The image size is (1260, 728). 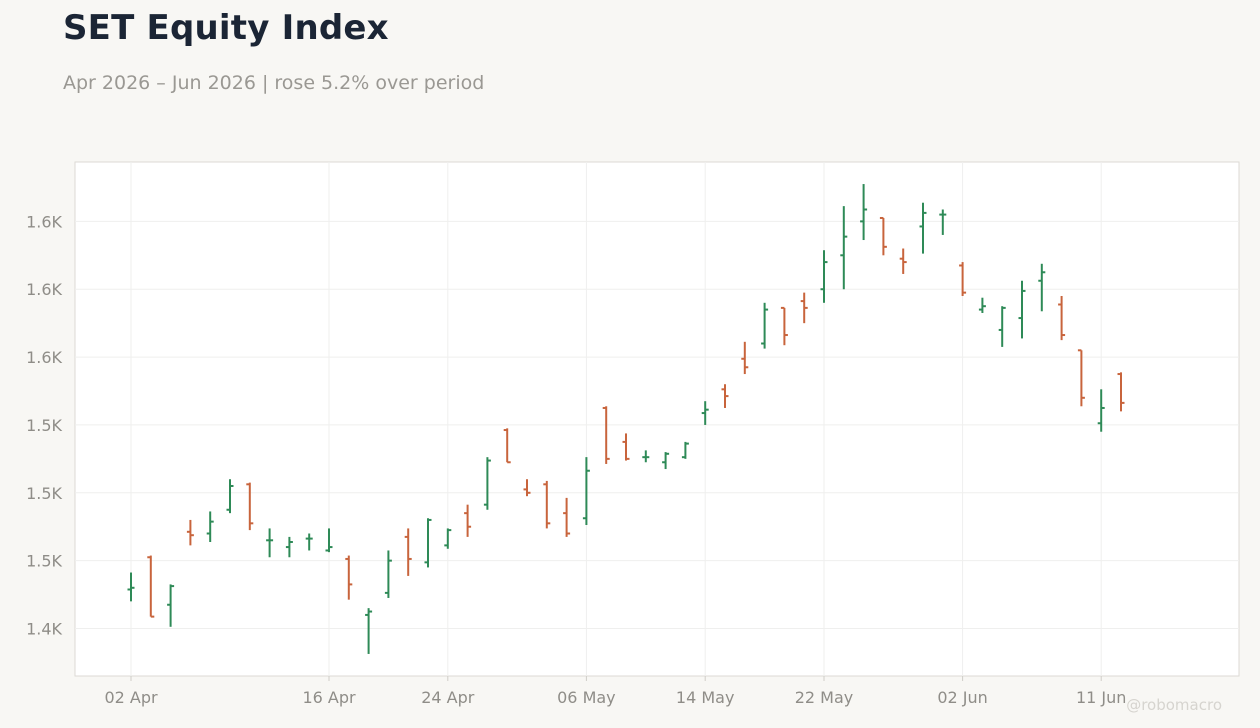 What do you see at coordinates (448, 697) in the screenshot?
I see `x-tick-label: 24 Apr` at bounding box center [448, 697].